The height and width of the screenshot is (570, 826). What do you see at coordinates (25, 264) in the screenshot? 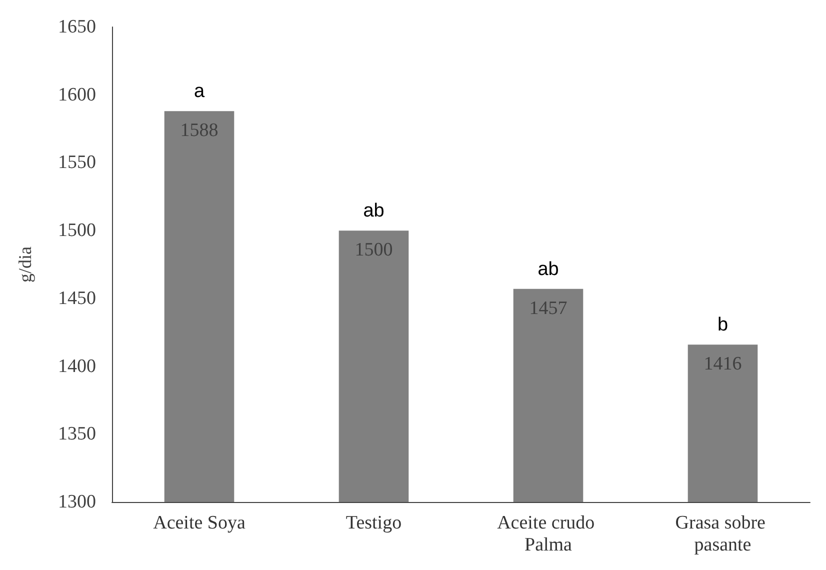
I see `y-axis-title: g/dia` at bounding box center [25, 264].